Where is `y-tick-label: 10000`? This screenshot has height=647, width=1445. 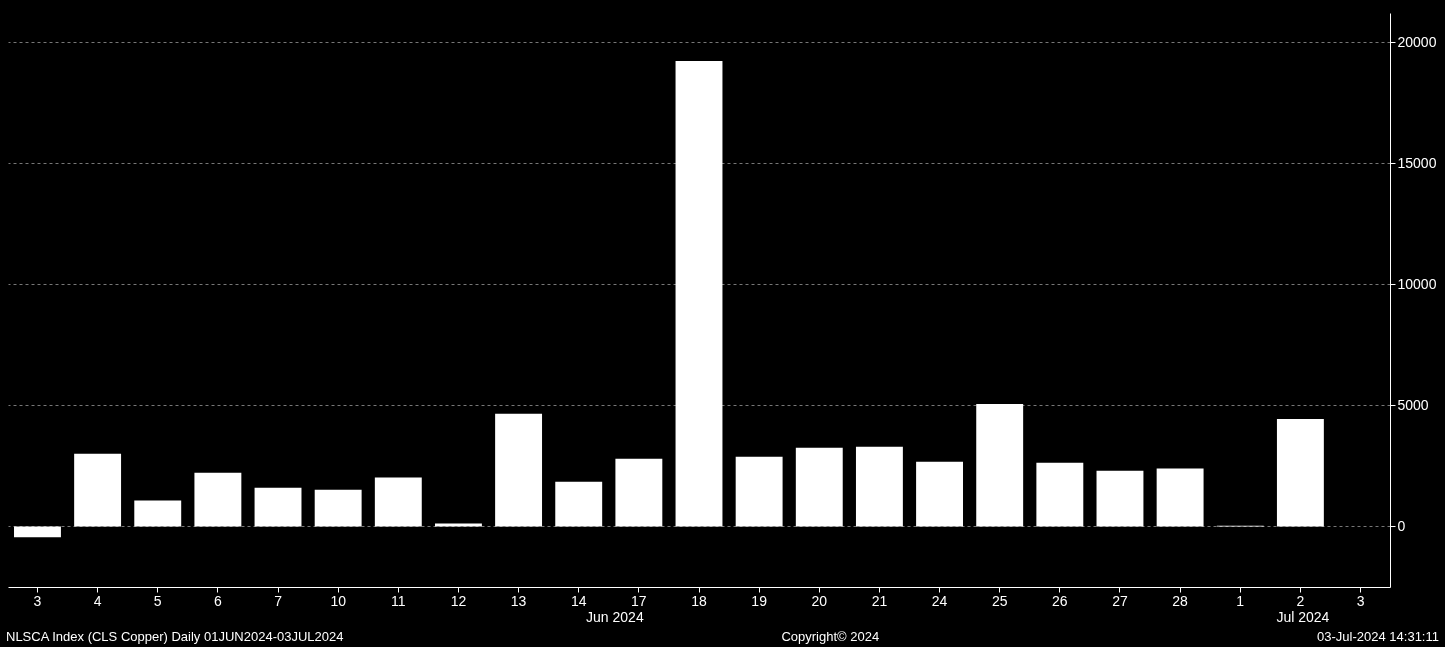
y-tick-label: 10000 is located at coordinates (1417, 283).